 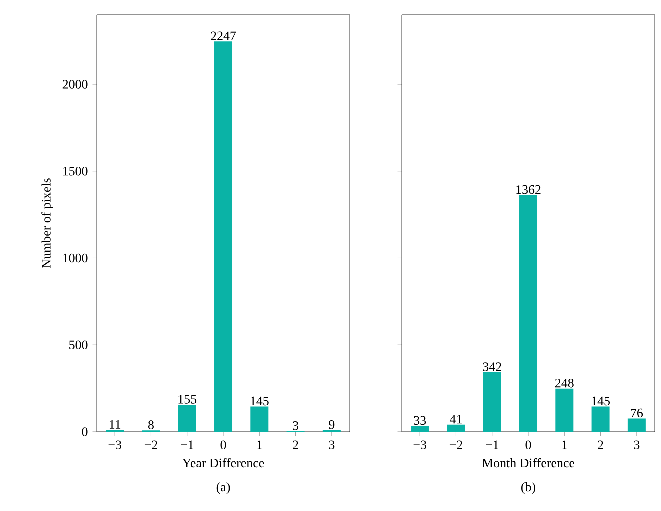 I want to click on data-label: 1362, so click(x=528, y=189).